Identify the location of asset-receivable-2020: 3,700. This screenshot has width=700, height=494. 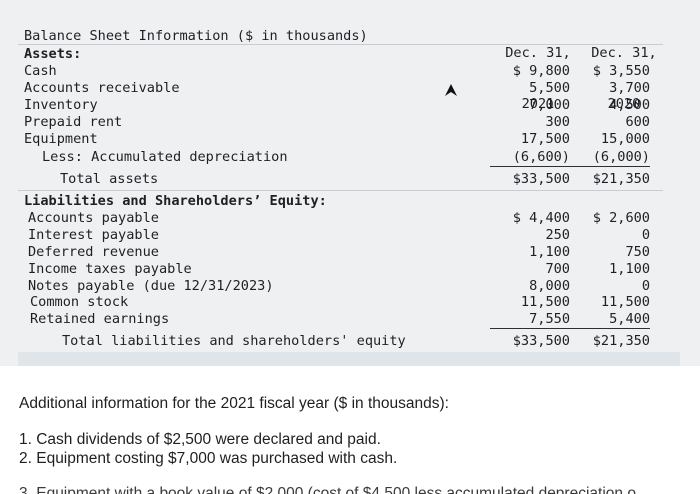
(629, 88).